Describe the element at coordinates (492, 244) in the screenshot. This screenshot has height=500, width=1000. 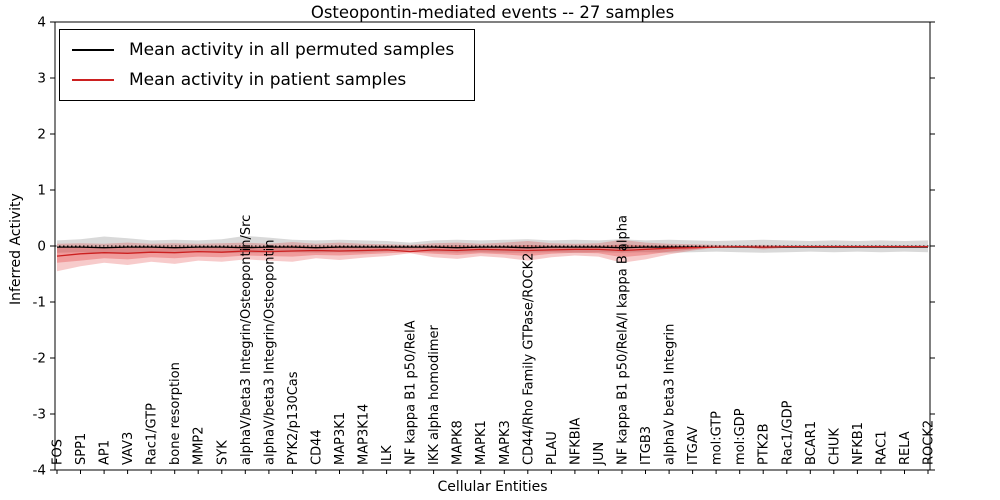
I see `permuted-band` at that location.